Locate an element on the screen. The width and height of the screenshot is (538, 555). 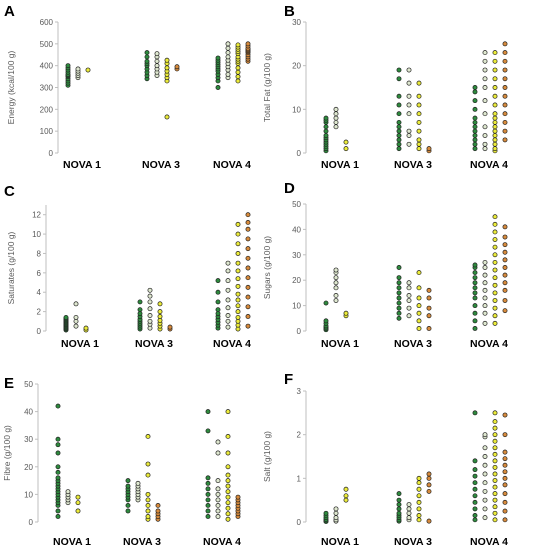
y-axis-label: Salt (g/100 g) is located at coordinates (267, 456).